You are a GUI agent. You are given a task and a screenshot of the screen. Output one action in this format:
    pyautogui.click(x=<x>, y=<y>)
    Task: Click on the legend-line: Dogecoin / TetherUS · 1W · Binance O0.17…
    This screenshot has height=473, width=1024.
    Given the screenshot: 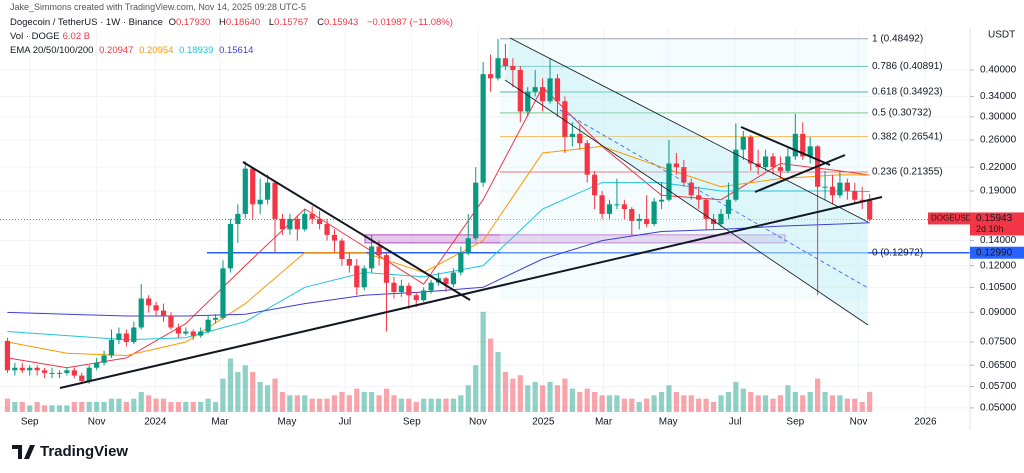 What is the action you would take?
    pyautogui.click(x=233, y=22)
    